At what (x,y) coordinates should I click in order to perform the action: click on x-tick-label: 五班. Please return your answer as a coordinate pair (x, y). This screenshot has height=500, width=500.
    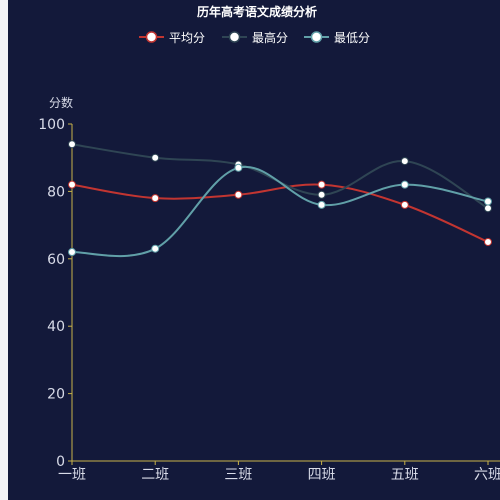
    Looking at the image, I should click on (405, 475).